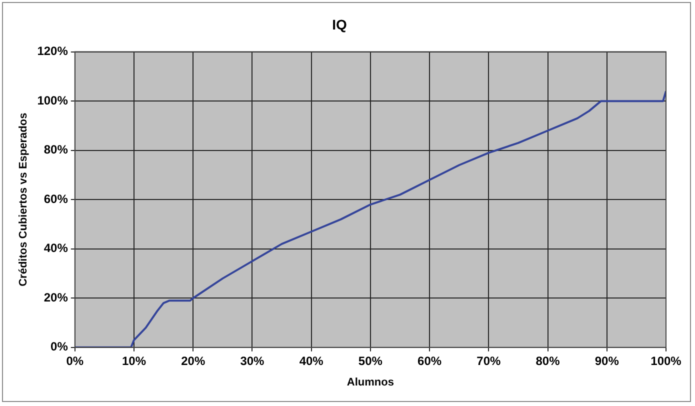 This screenshot has width=695, height=406. What do you see at coordinates (548, 361) in the screenshot?
I see `x-tick-label: 80%` at bounding box center [548, 361].